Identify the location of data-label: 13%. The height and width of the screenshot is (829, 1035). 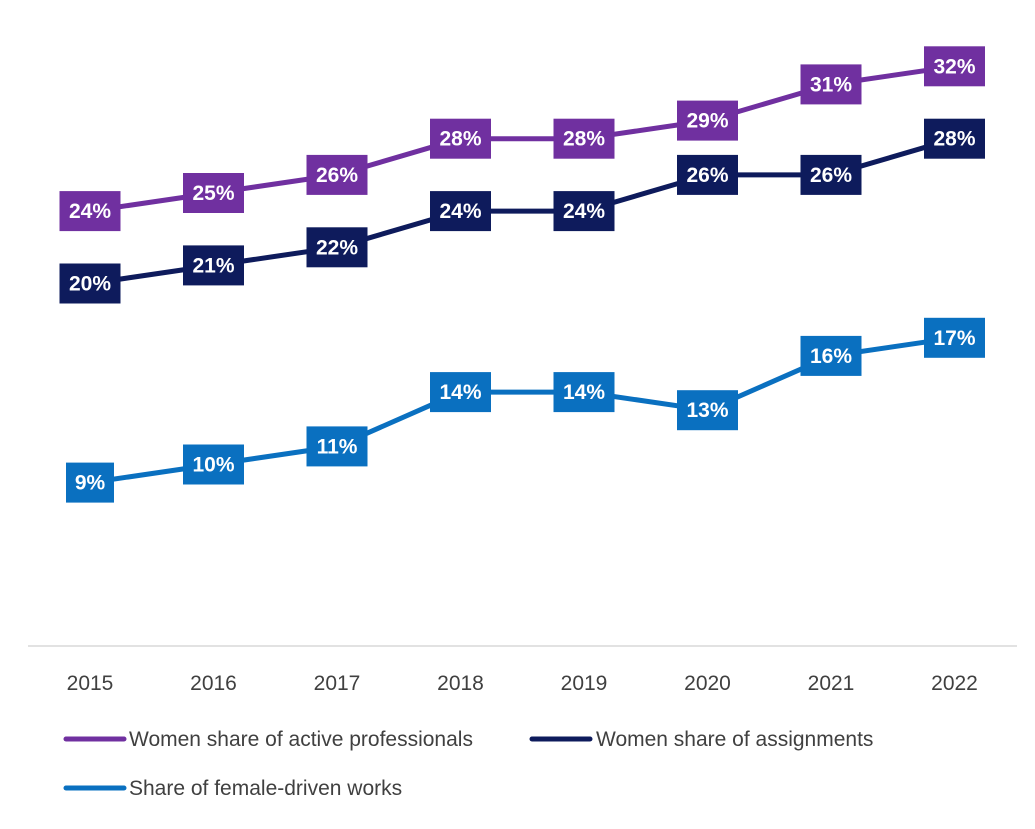
(707, 410).